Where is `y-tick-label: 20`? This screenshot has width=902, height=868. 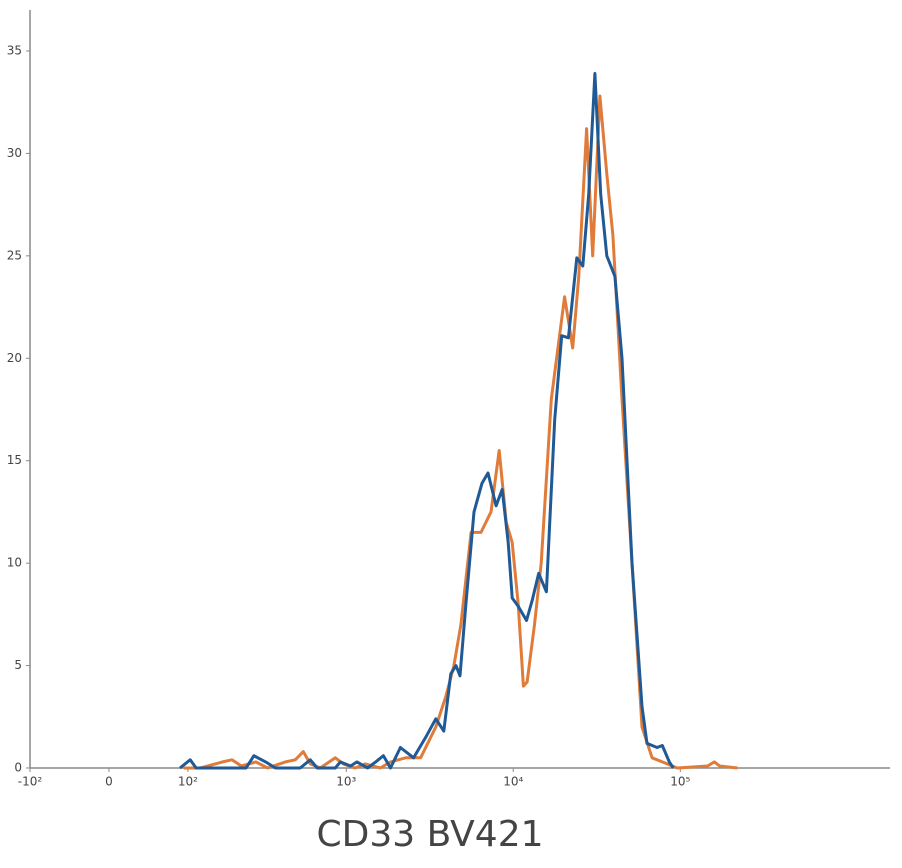 y-tick-label: 20 is located at coordinates (14, 358).